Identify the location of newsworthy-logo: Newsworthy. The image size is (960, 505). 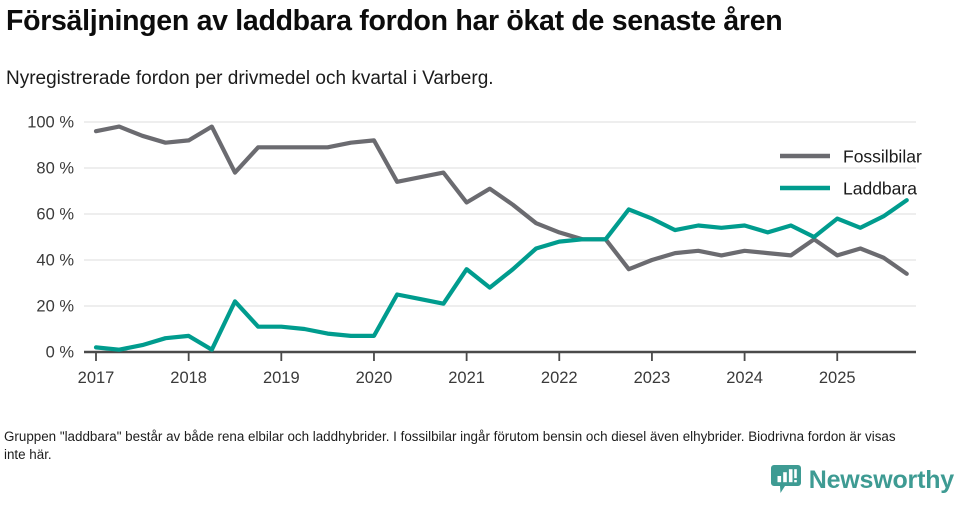
(862, 480).